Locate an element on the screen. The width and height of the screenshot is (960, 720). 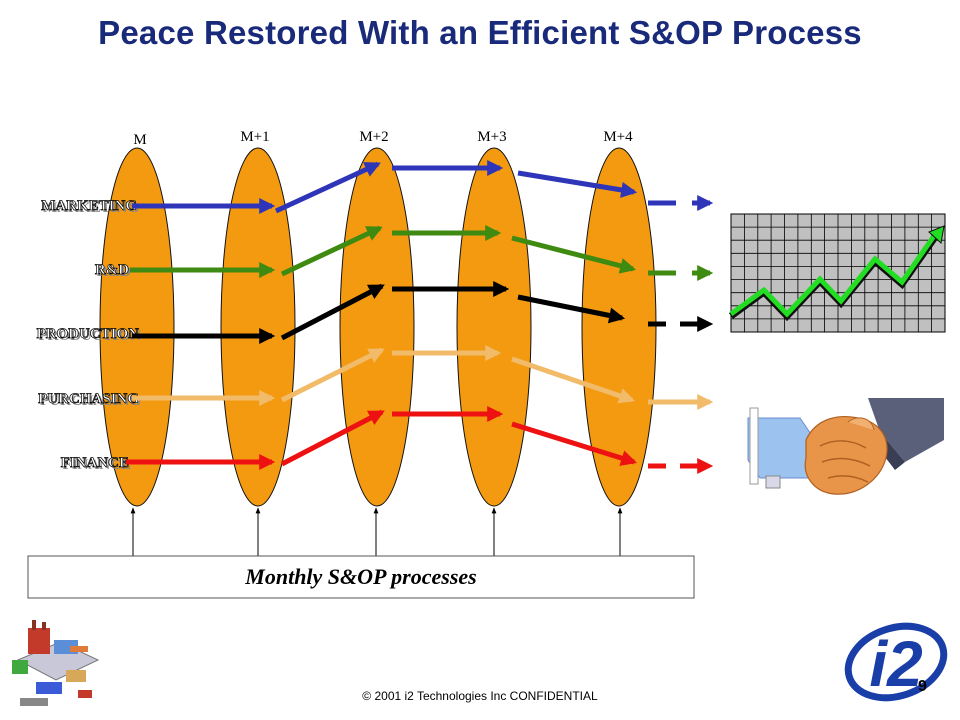
dept-label-shadow-marketing: MARKETING is located at coordinates (91, 208).